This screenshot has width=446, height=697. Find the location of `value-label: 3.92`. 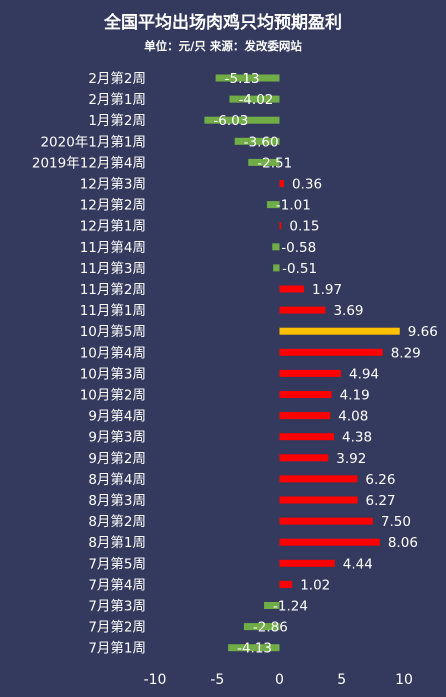

value-label: 3.92 is located at coordinates (351, 459).